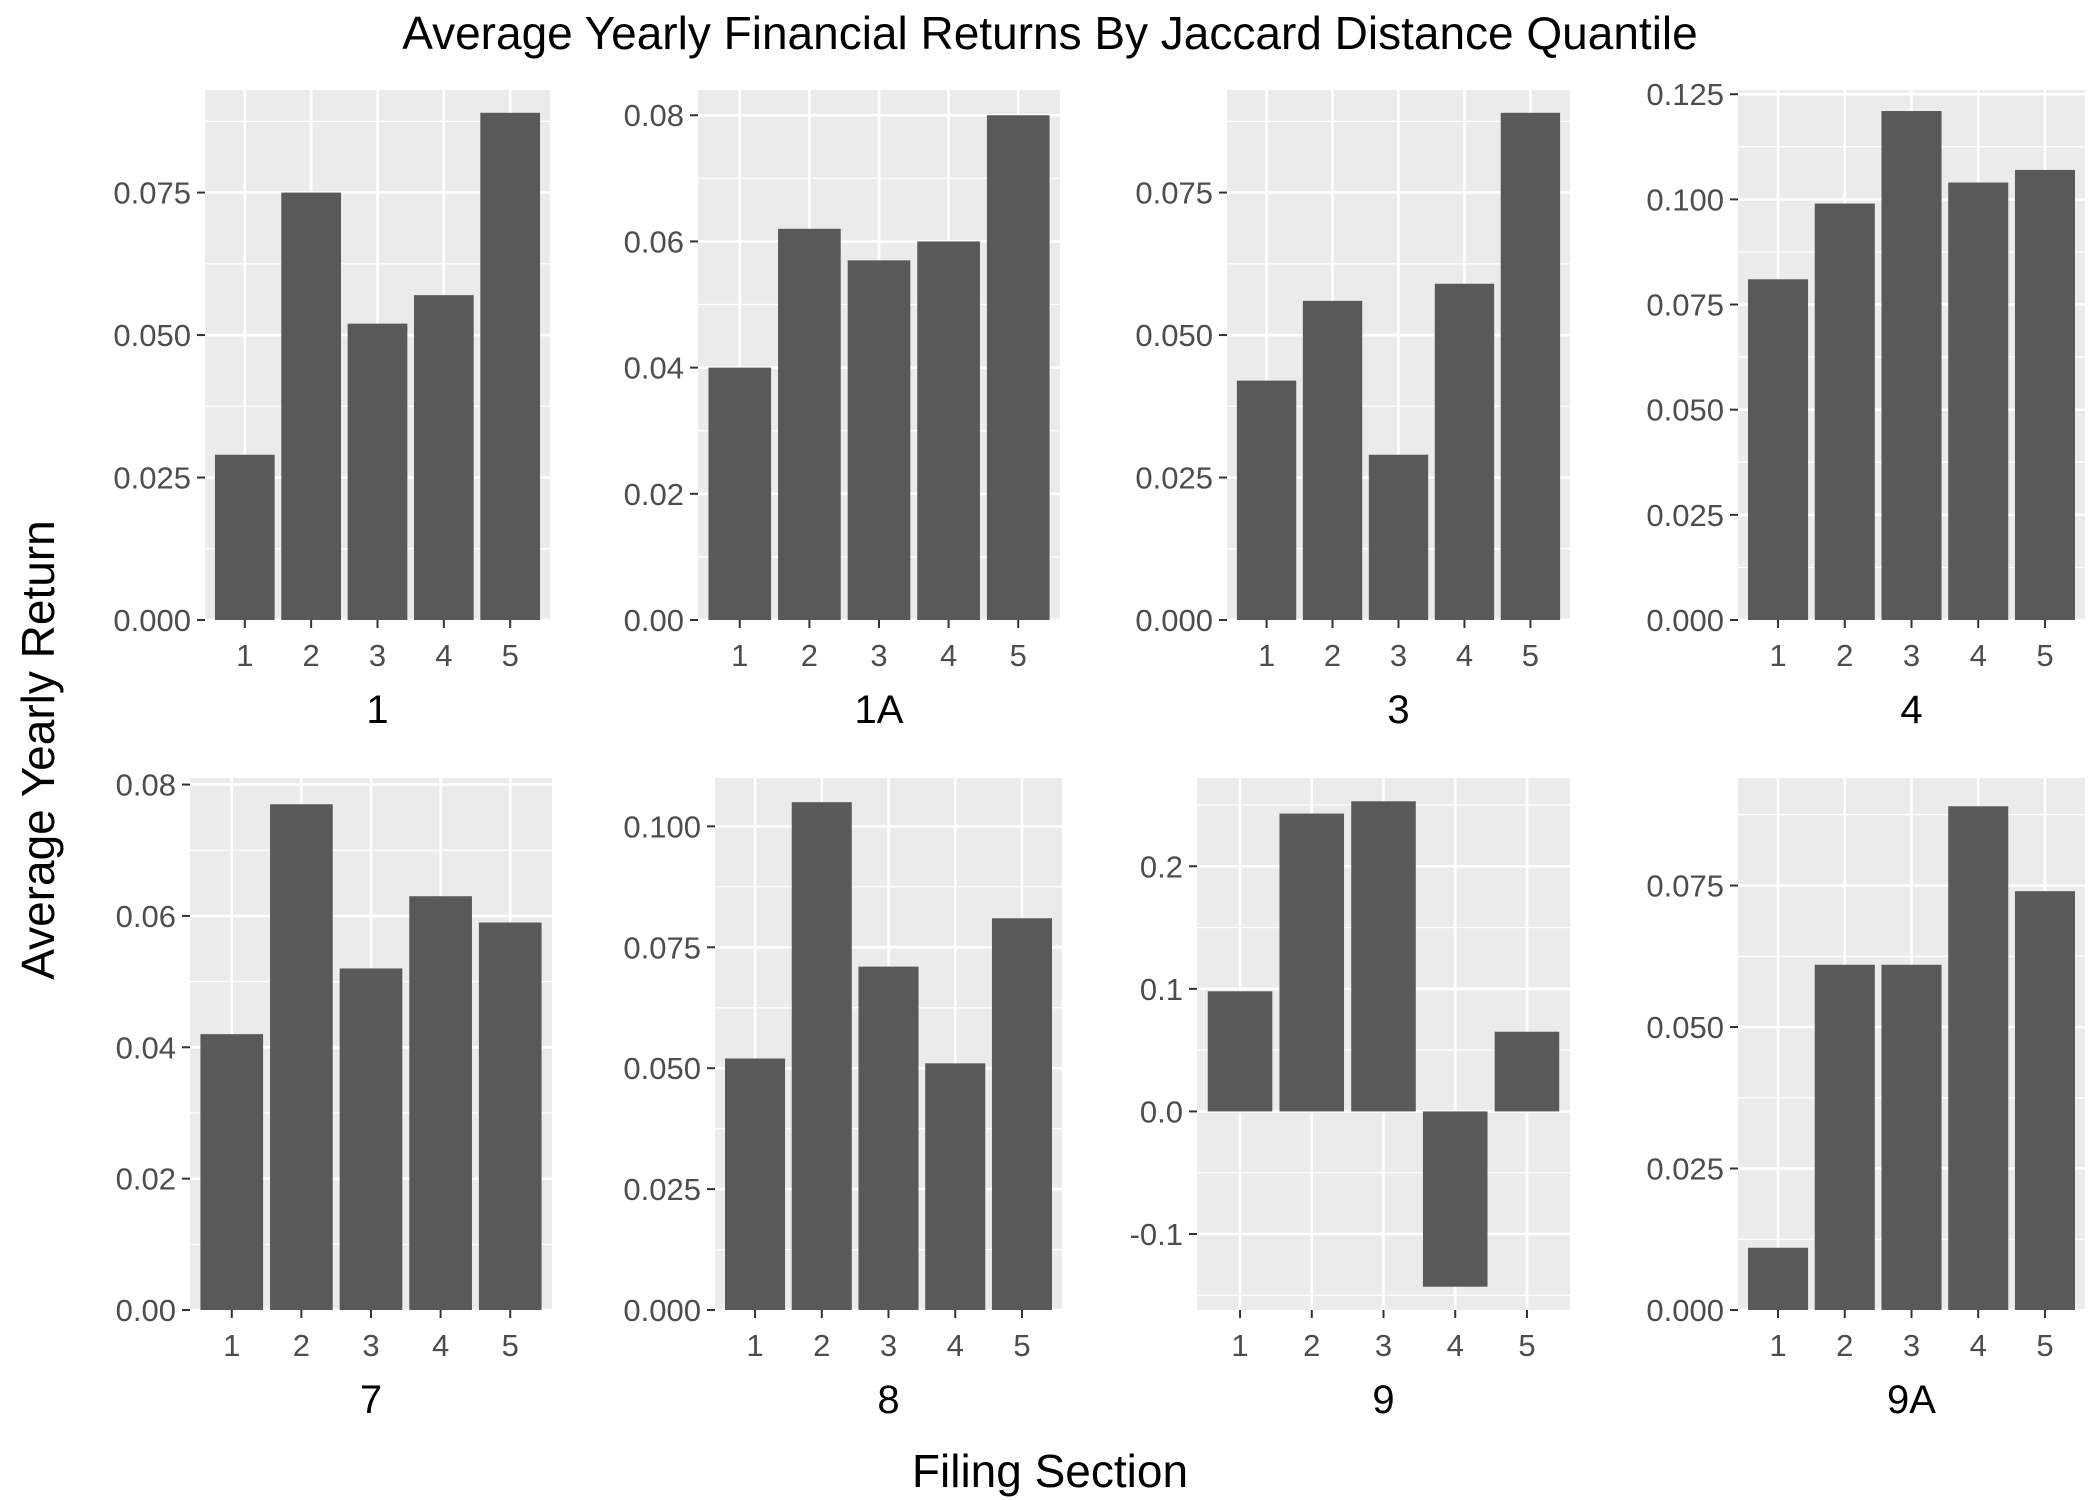 This screenshot has width=2100, height=1500. I want to click on bar-3-q2, so click(1332, 460).